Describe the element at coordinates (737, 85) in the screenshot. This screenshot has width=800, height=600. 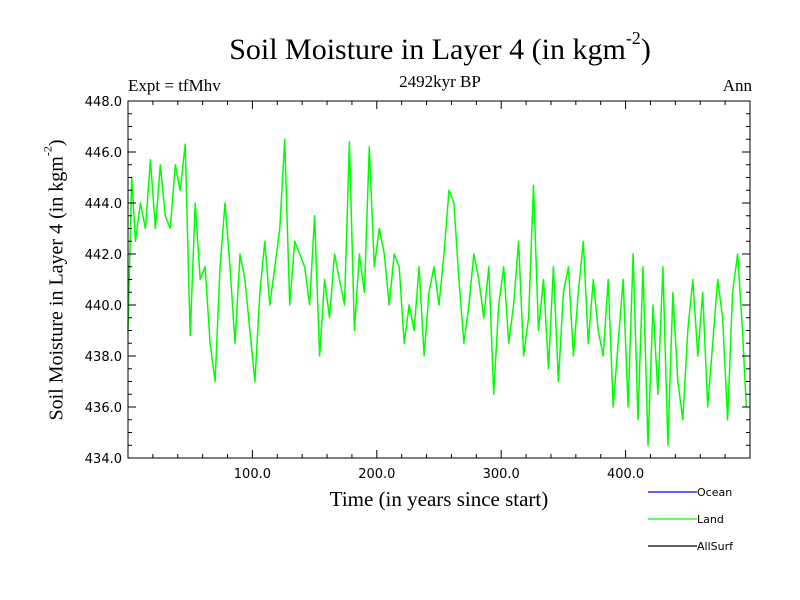
I see `season-label: Ann` at that location.